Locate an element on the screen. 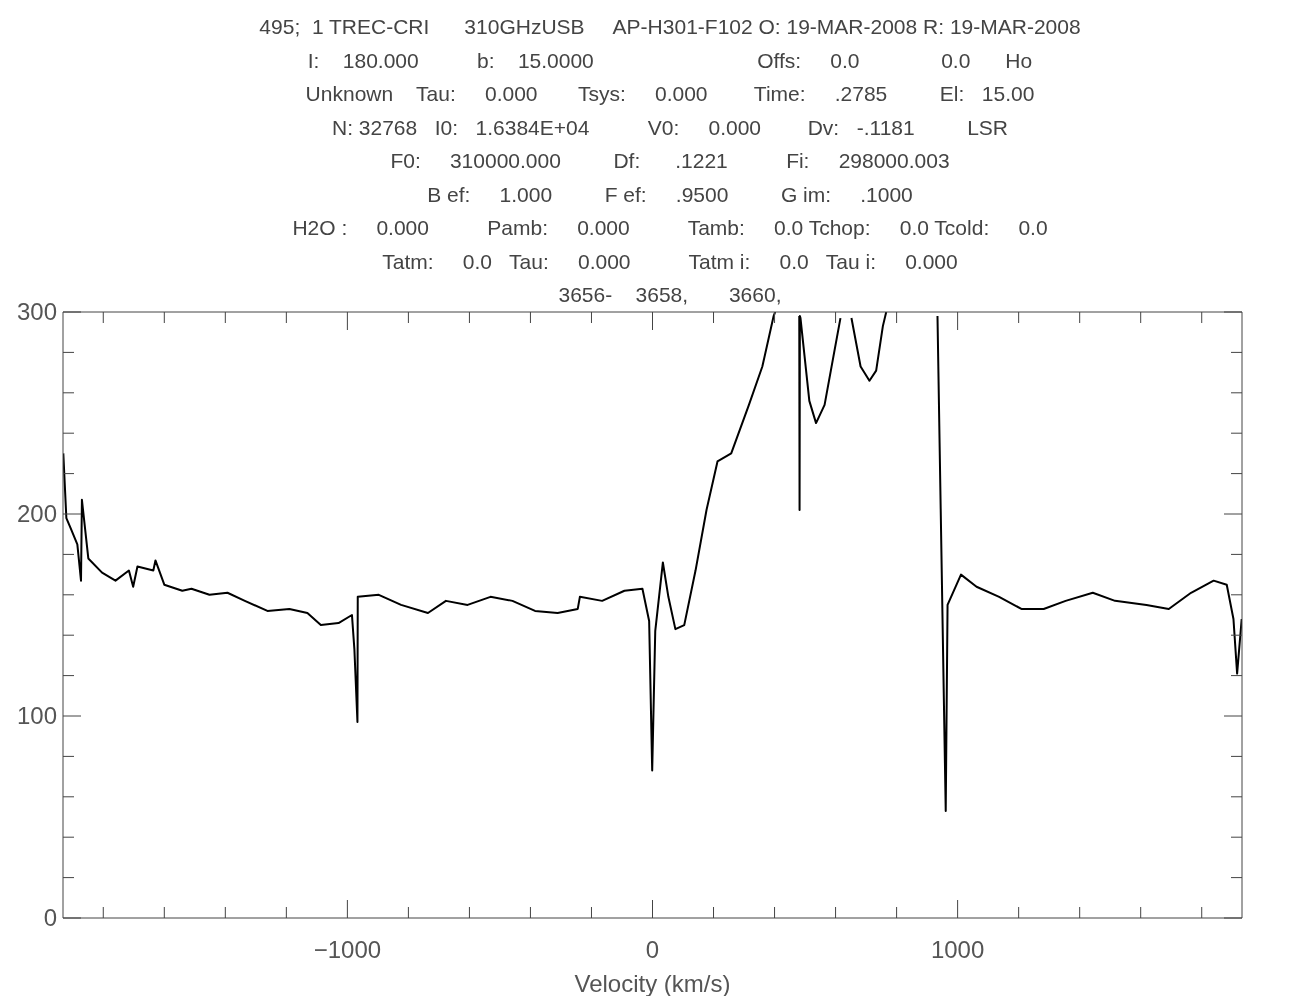 This screenshot has width=1290, height=996. x-tick-label: 1000 is located at coordinates (957, 949).